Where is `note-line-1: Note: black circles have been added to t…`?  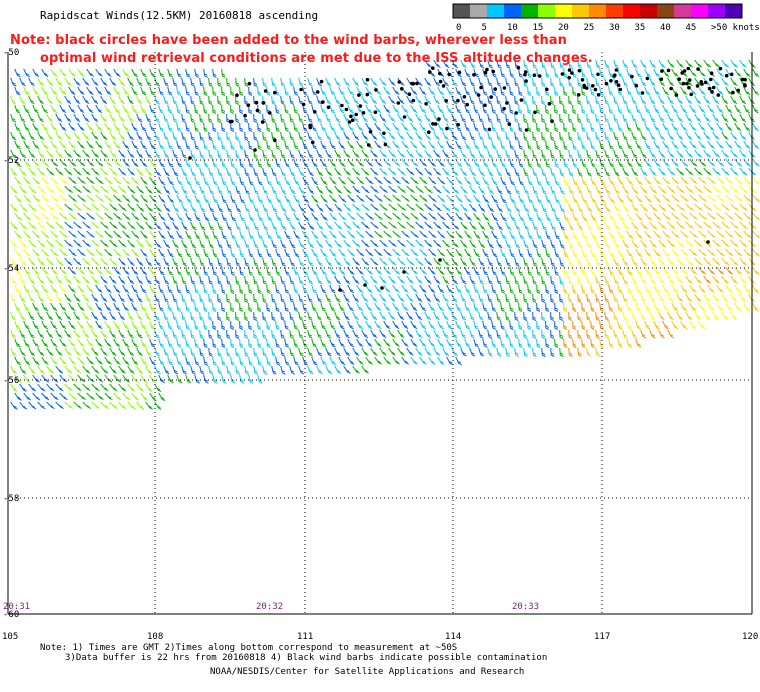
note-line-1: Note: black circles have been added to t… is located at coordinates (289, 40).